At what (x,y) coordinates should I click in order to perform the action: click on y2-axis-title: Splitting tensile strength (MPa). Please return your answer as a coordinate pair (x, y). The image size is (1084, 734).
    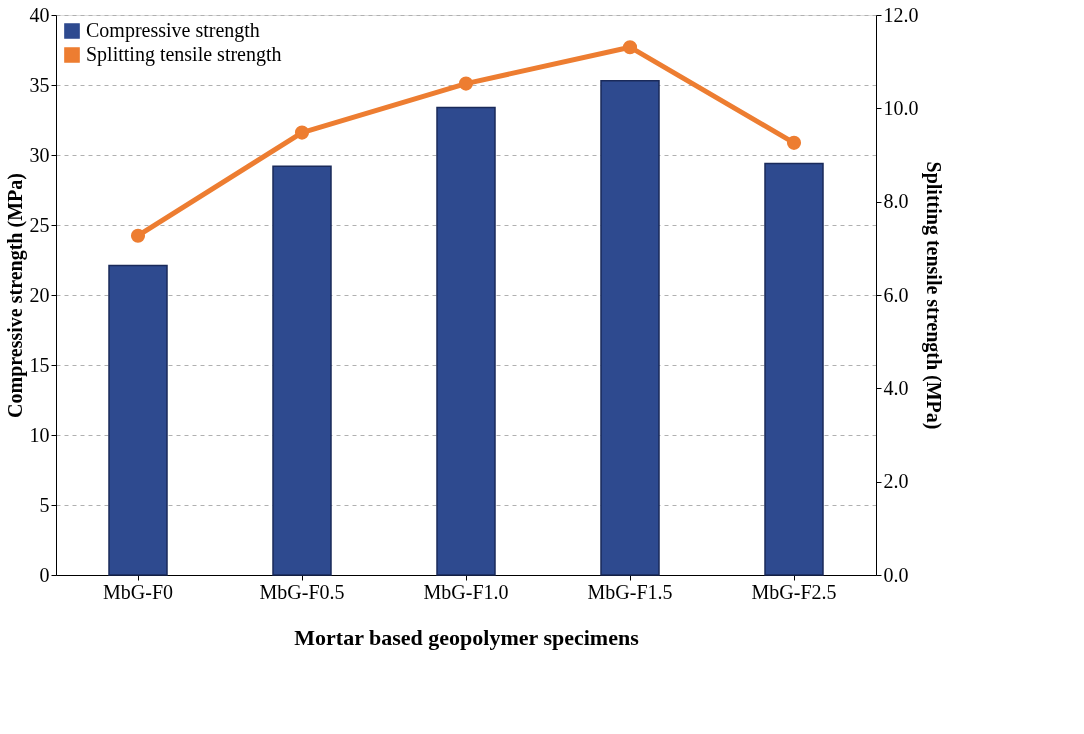
    Looking at the image, I should click on (933, 295).